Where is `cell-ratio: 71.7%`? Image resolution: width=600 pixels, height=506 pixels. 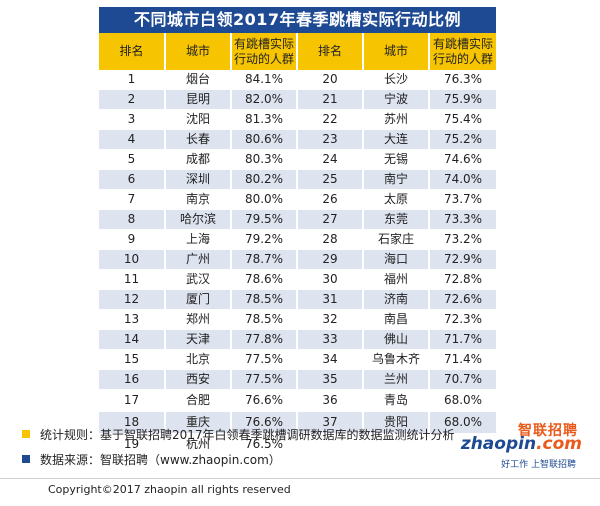 cell-ratio: 71.7% is located at coordinates (462, 339).